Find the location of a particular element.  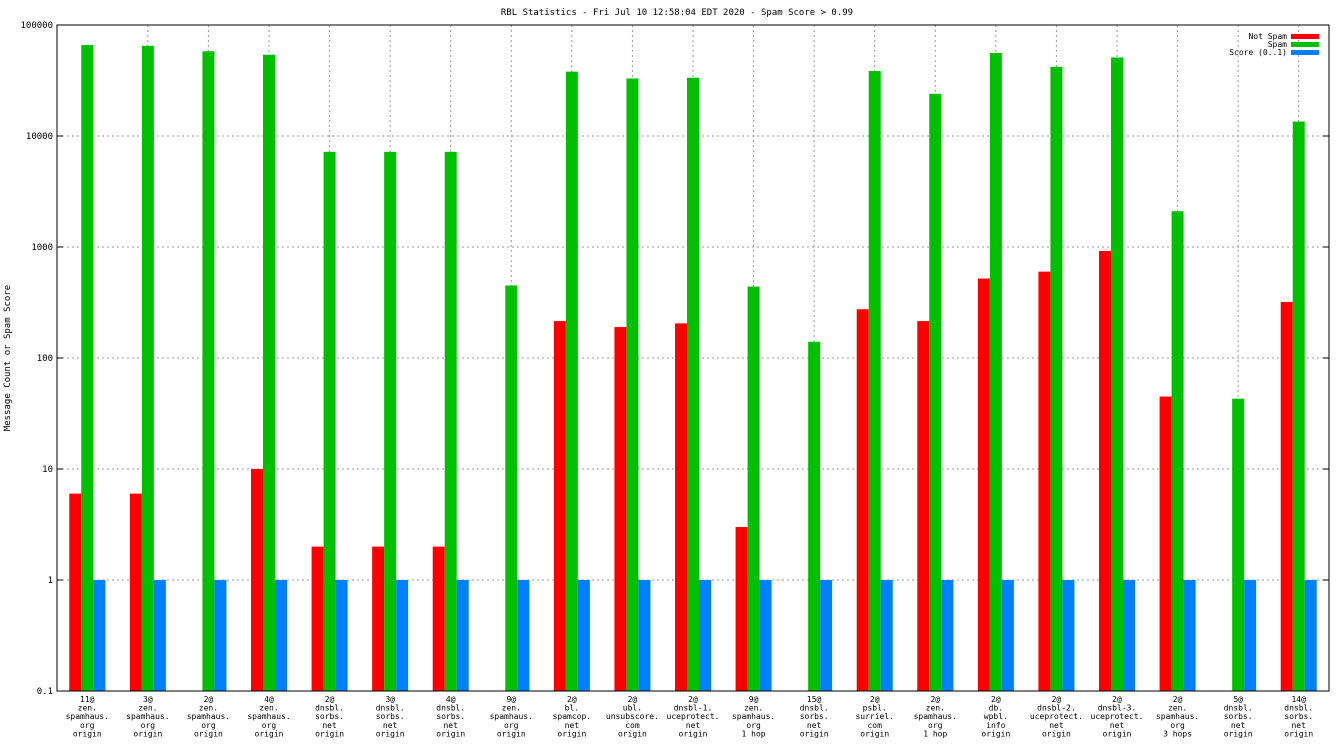

x-tick-label: 2@ dnsbl. sorbs. net origin is located at coordinates (329, 716).